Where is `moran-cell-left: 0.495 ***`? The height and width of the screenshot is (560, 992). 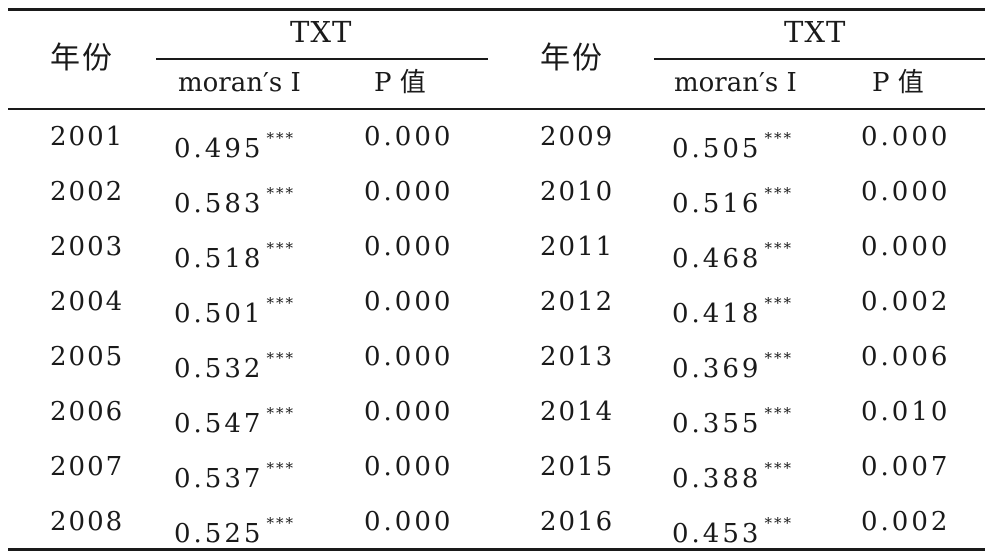
moran-cell-left: 0.495 *** is located at coordinates (234, 147).